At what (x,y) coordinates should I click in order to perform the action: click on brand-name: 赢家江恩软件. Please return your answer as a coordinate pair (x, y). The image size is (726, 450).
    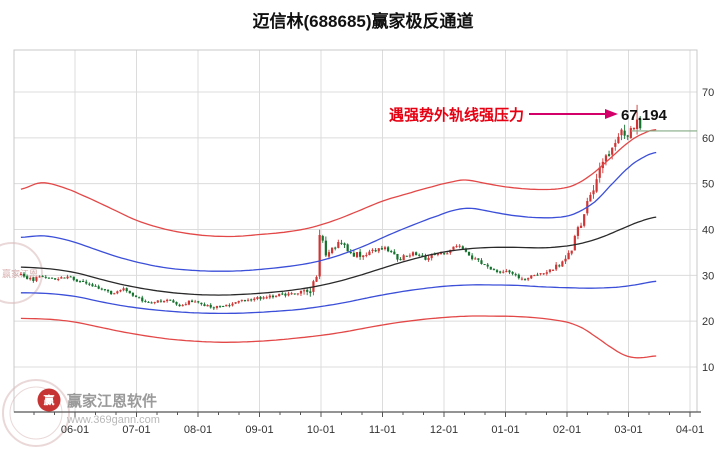
    Looking at the image, I should click on (112, 401).